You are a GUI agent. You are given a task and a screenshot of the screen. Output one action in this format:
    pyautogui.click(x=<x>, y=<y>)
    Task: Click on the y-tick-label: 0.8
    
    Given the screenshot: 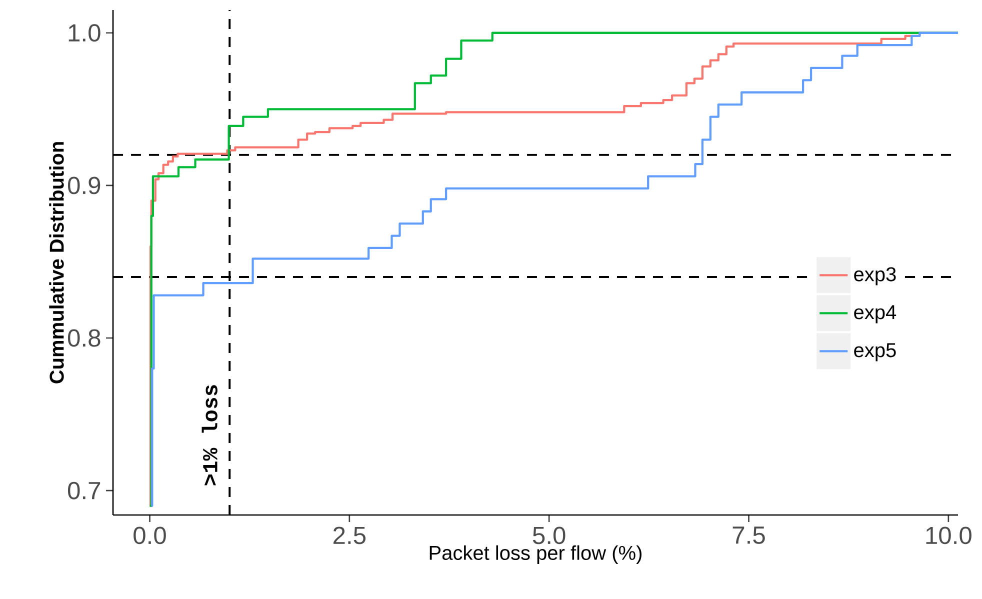 What is the action you would take?
    pyautogui.click(x=84, y=338)
    